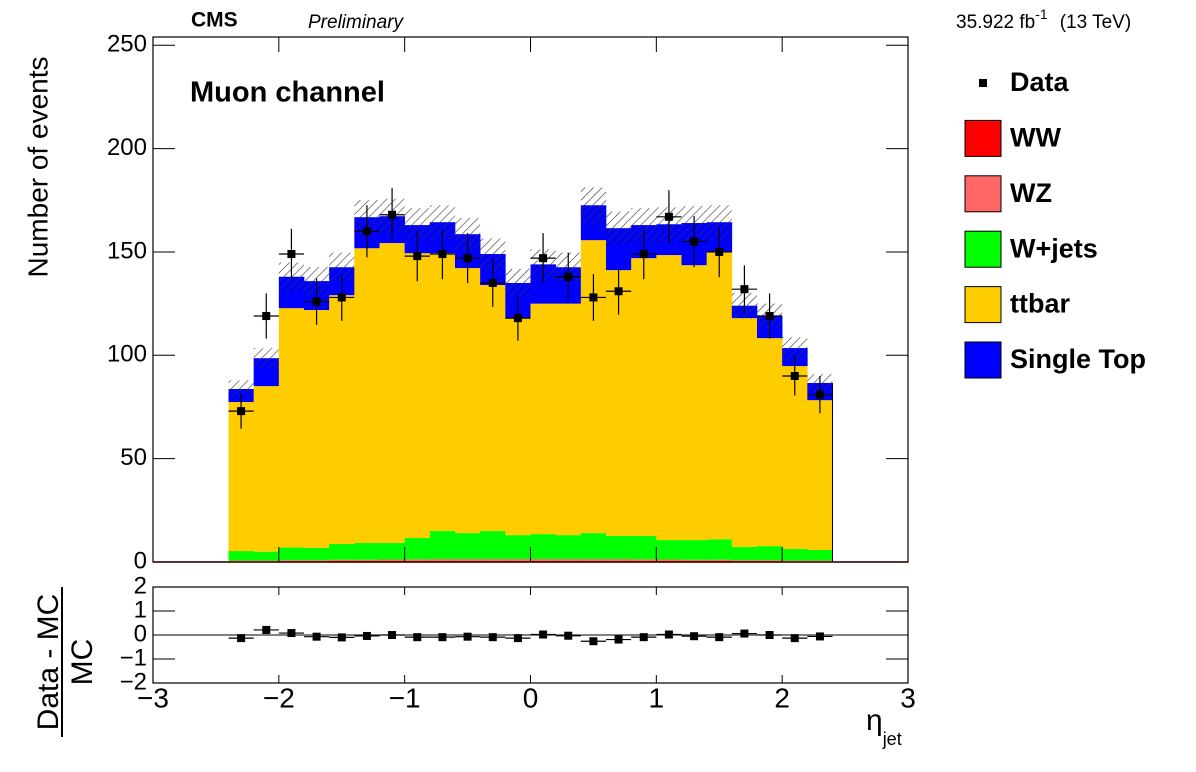  Describe the element at coordinates (140, 609) in the screenshot. I see `ratio-y-tick-label: 1` at that location.